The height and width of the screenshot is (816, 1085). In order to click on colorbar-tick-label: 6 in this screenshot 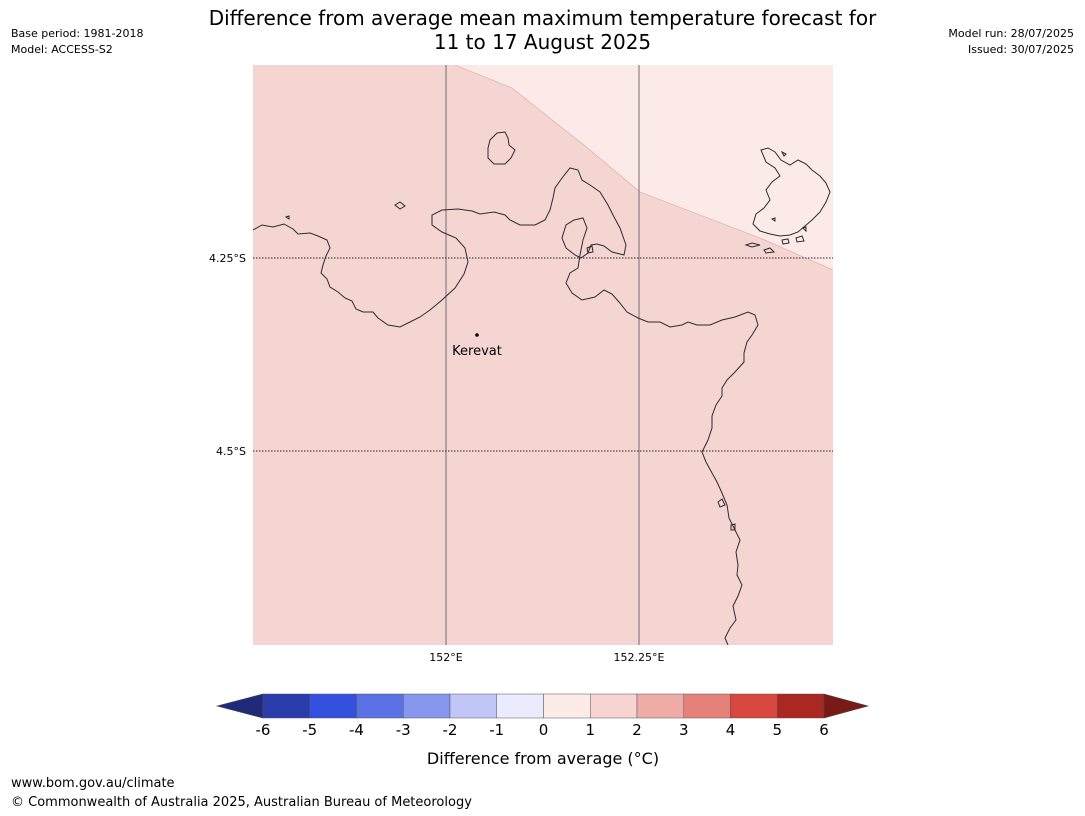, I will do `click(824, 730)`.